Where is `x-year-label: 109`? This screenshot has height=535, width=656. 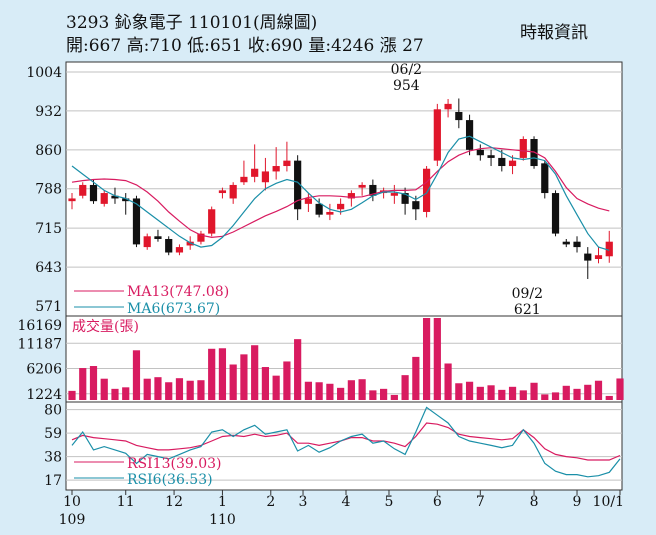 x-year-label: 109 is located at coordinates (72, 520).